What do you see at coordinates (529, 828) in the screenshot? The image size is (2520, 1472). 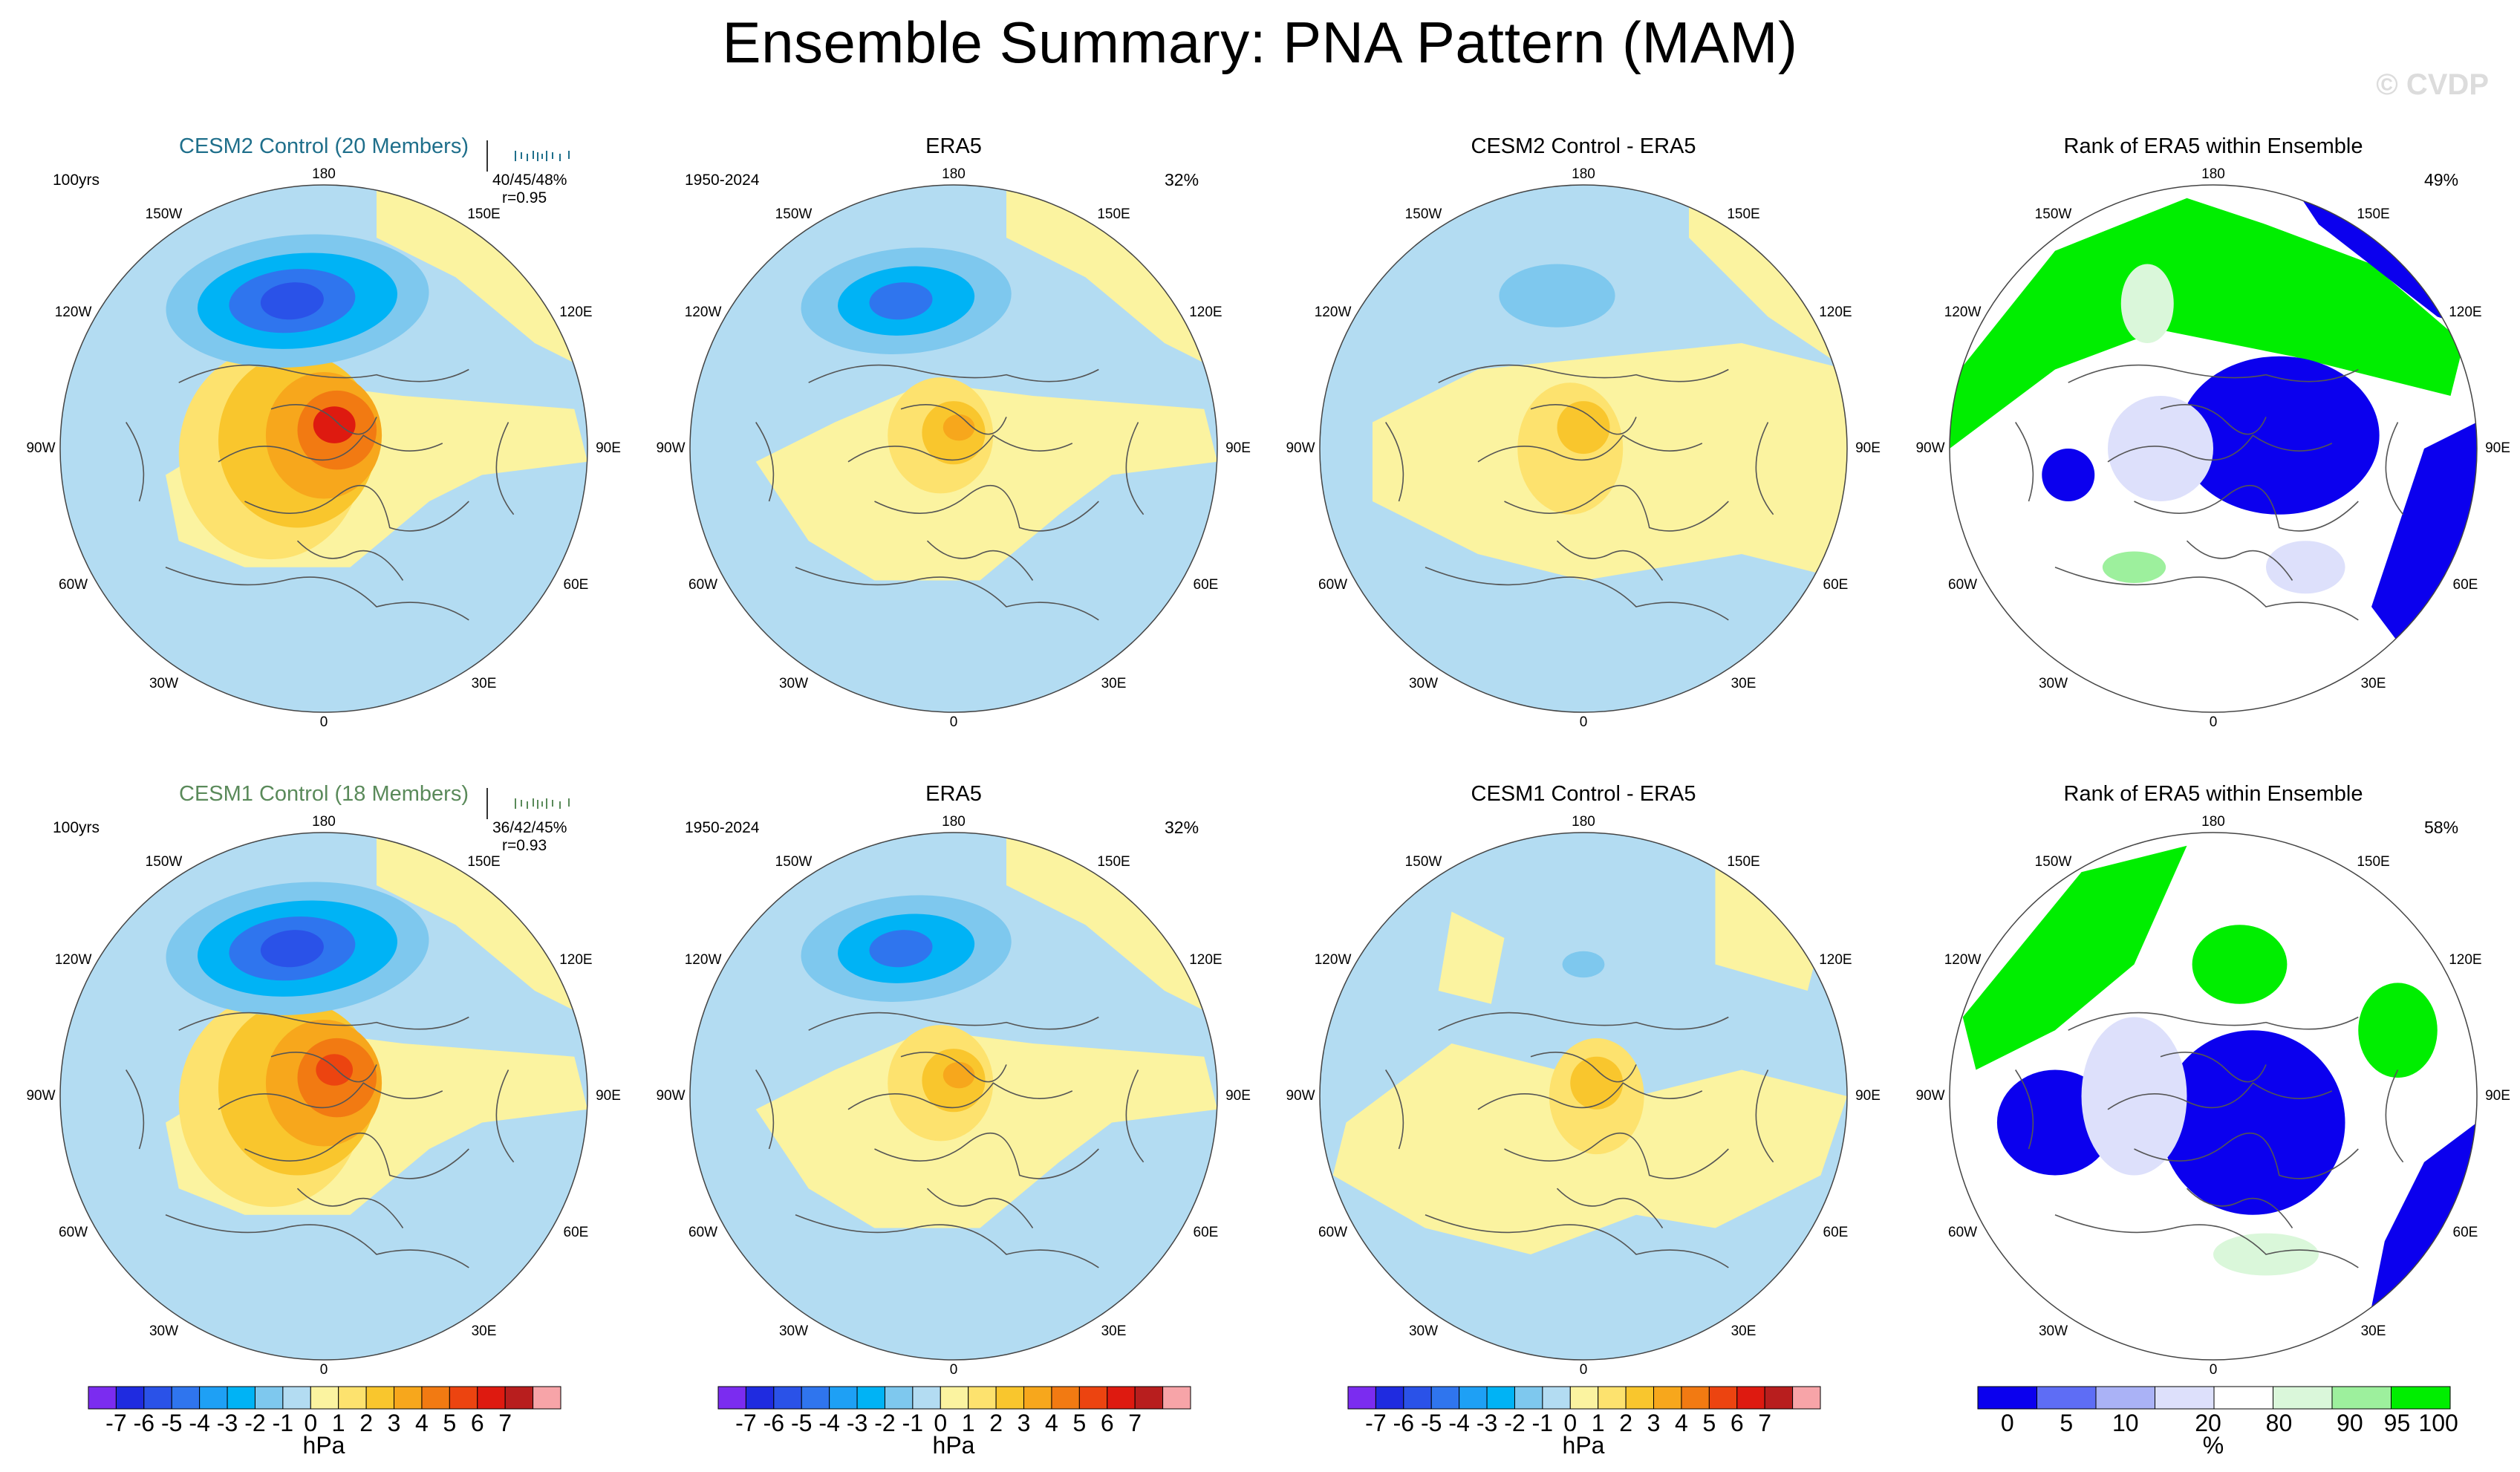 I see `model-stats: 36/42/45%` at bounding box center [529, 828].